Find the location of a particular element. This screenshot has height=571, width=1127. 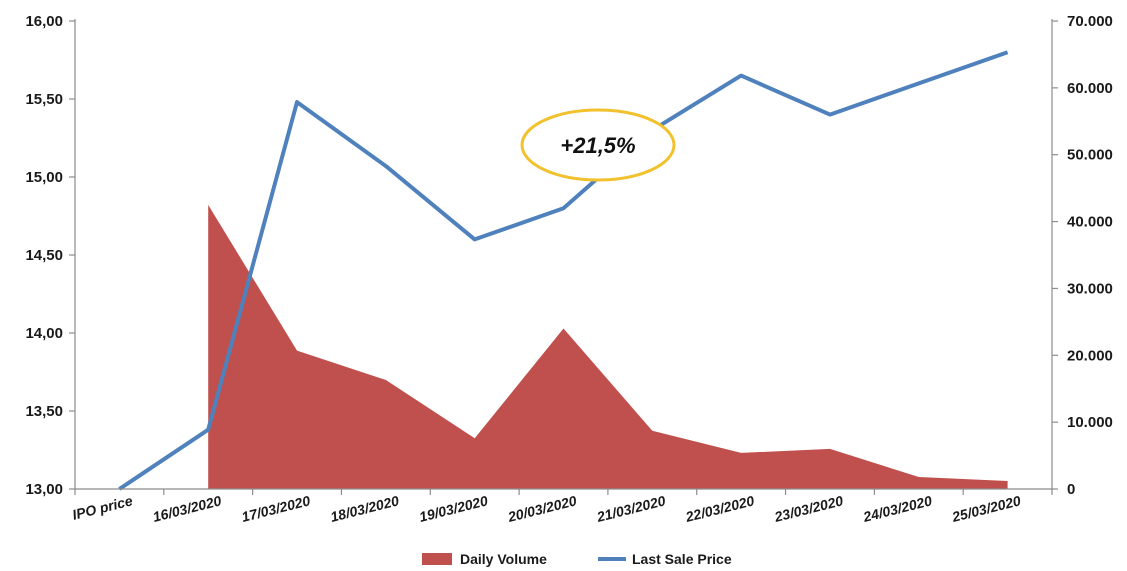

x-tick-label: 17/03/2020 is located at coordinates (276, 508).